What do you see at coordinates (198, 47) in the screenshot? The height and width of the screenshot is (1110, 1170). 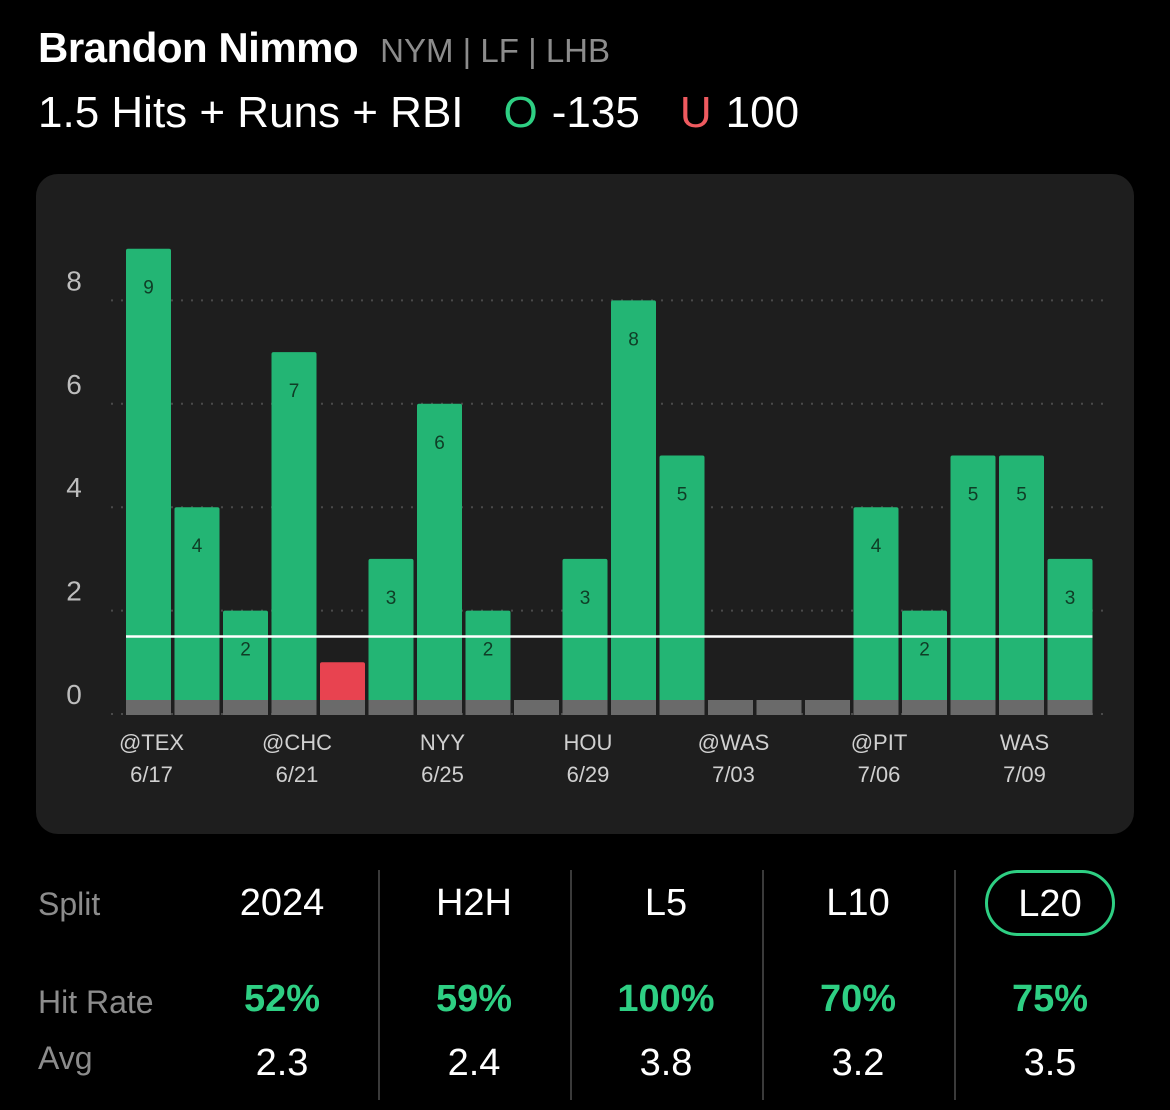 I see `player-name: Brandon Nimmo` at bounding box center [198, 47].